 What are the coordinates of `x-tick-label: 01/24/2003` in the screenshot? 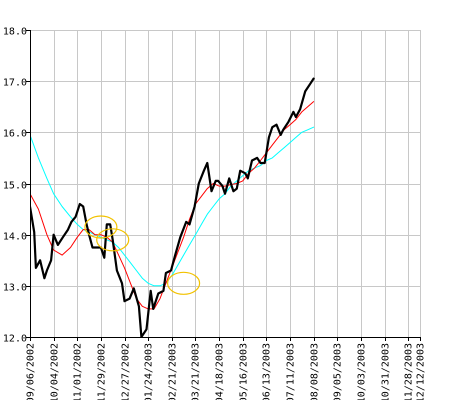 It's located at (149, 371).